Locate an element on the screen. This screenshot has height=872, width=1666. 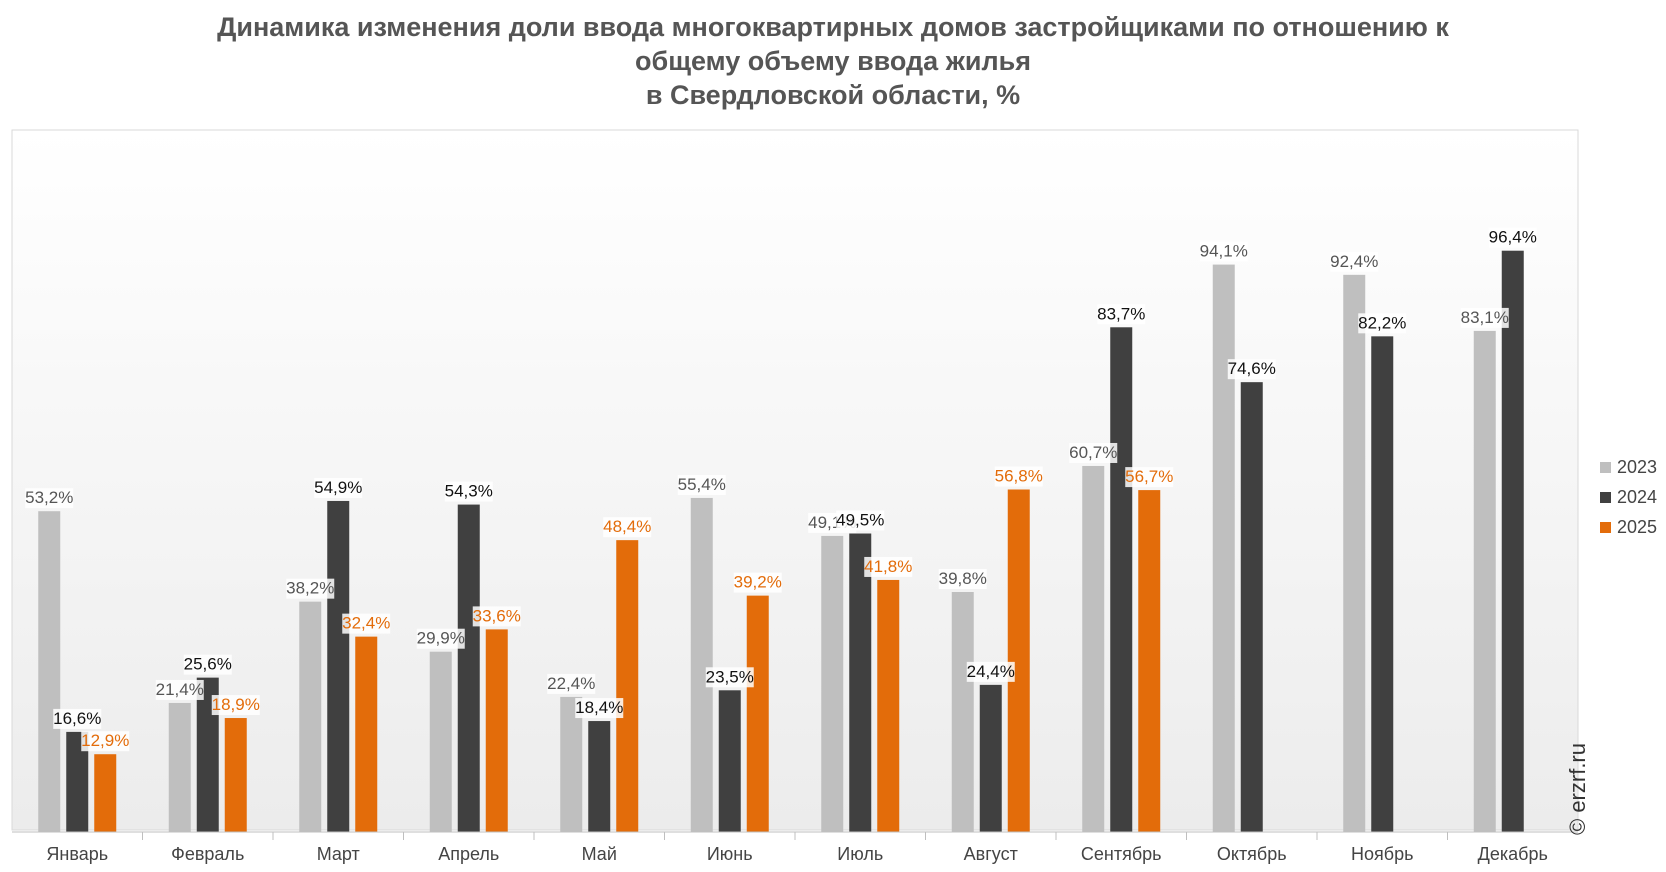
data-label-2025: 12,9% is located at coordinates (105, 740).